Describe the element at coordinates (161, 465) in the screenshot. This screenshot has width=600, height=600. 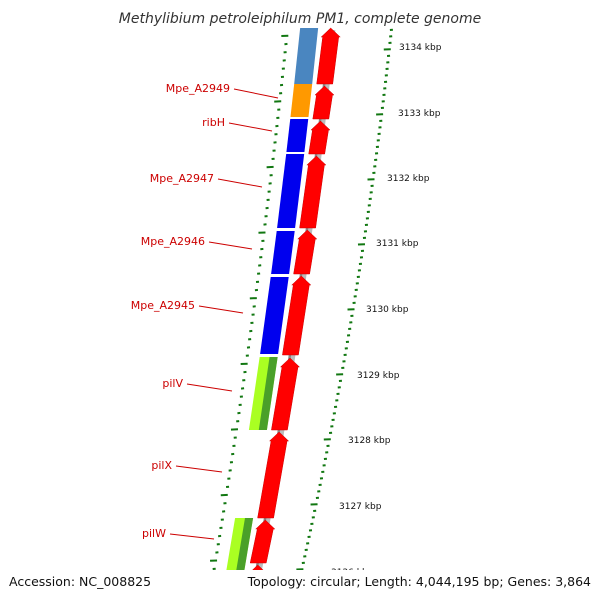
I see `gene-label: pilX` at that location.